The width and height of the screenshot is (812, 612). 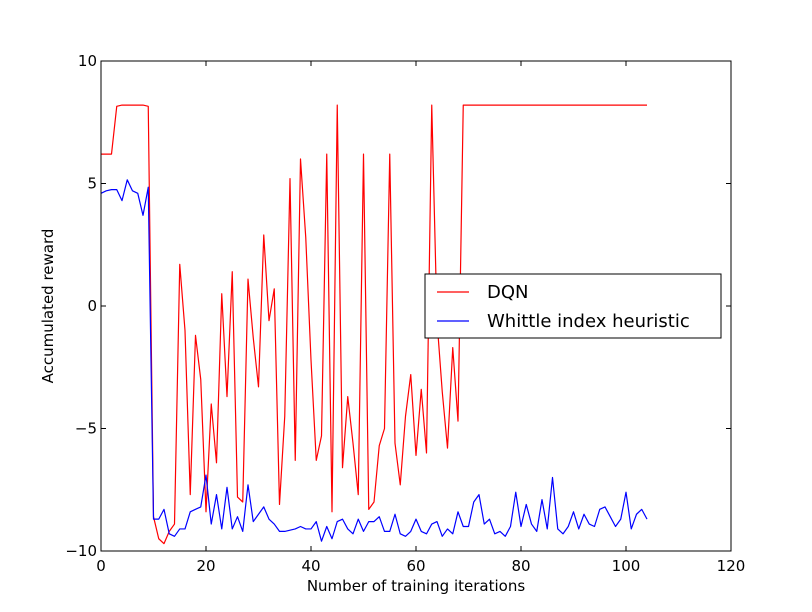 What do you see at coordinates (310, 566) in the screenshot?
I see `x-tick-label: 40` at bounding box center [310, 566].